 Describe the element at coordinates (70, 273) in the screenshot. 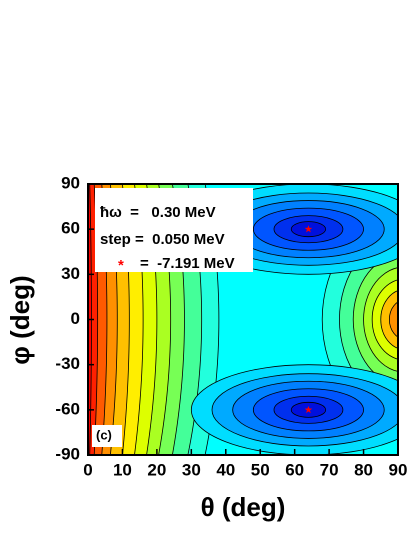

I see `y-tick-label: 30` at that location.